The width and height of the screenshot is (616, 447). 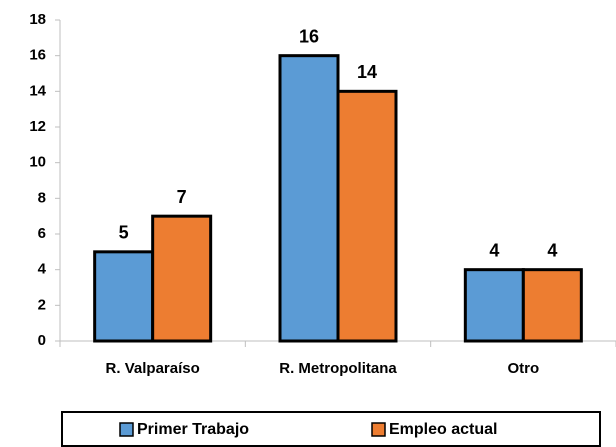 I want to click on legend-box, so click(x=331, y=429).